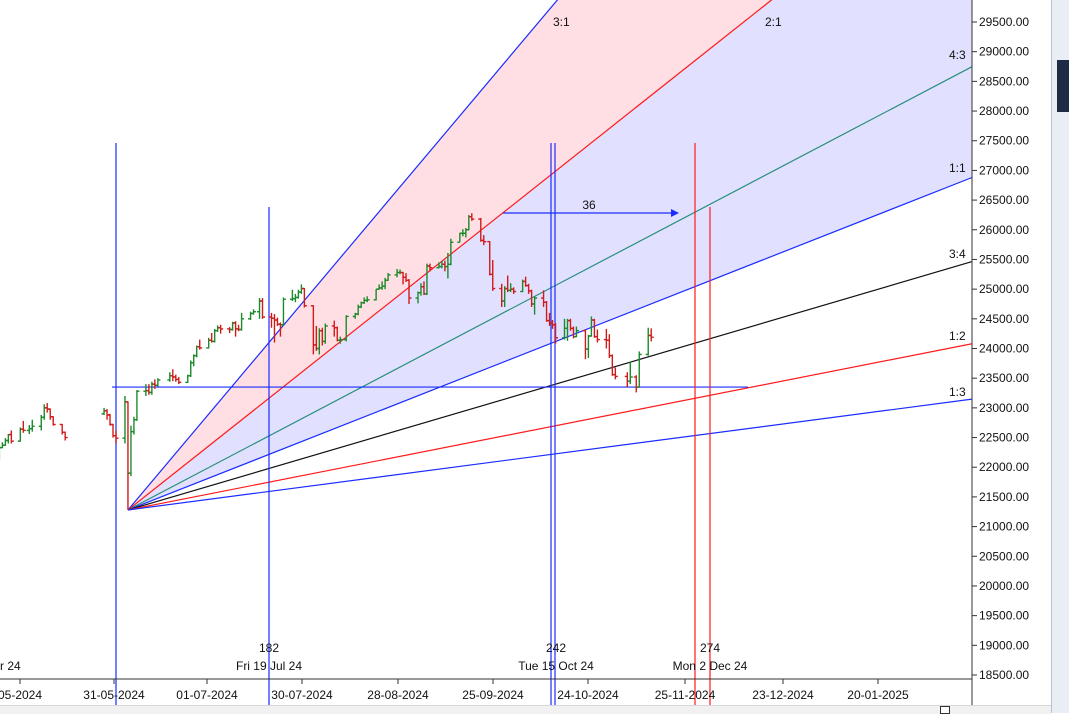  Describe the element at coordinates (1004, 378) in the screenshot. I see `price-tick-label: 23500.00` at that location.